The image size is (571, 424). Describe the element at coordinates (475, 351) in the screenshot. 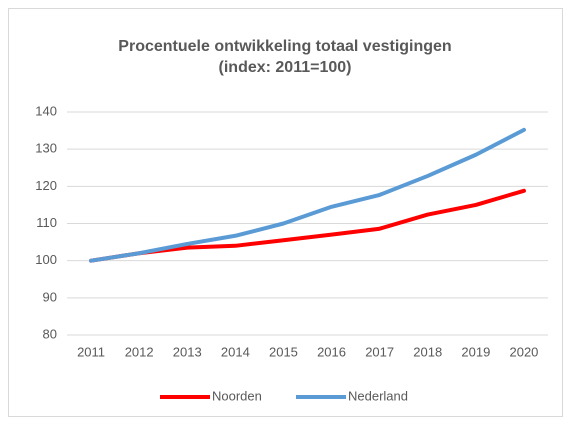

I see `x-tick-label: 2019` at that location.